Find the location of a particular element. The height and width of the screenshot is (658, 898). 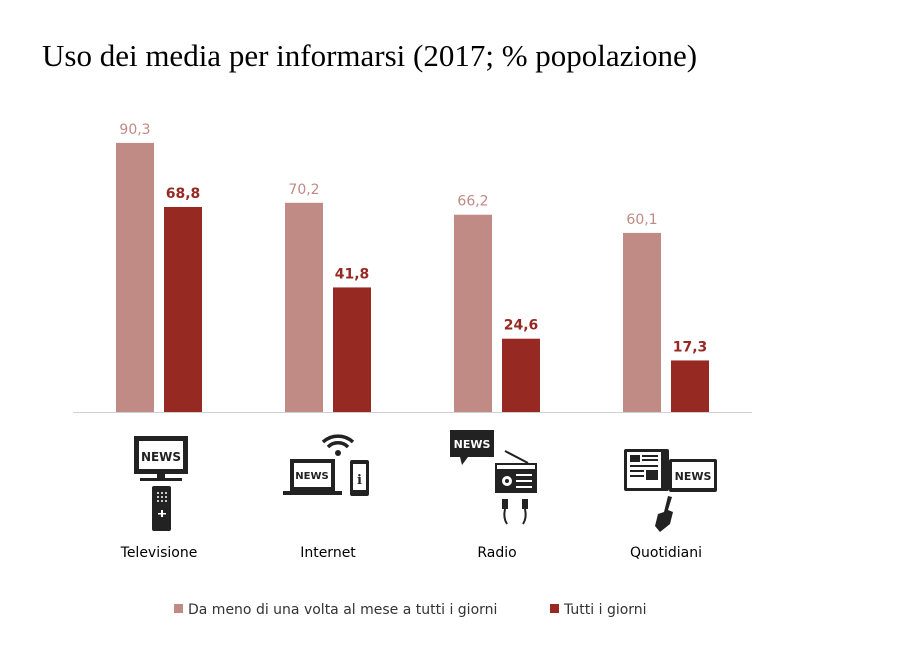

category-label: Televisione is located at coordinates (159, 553).